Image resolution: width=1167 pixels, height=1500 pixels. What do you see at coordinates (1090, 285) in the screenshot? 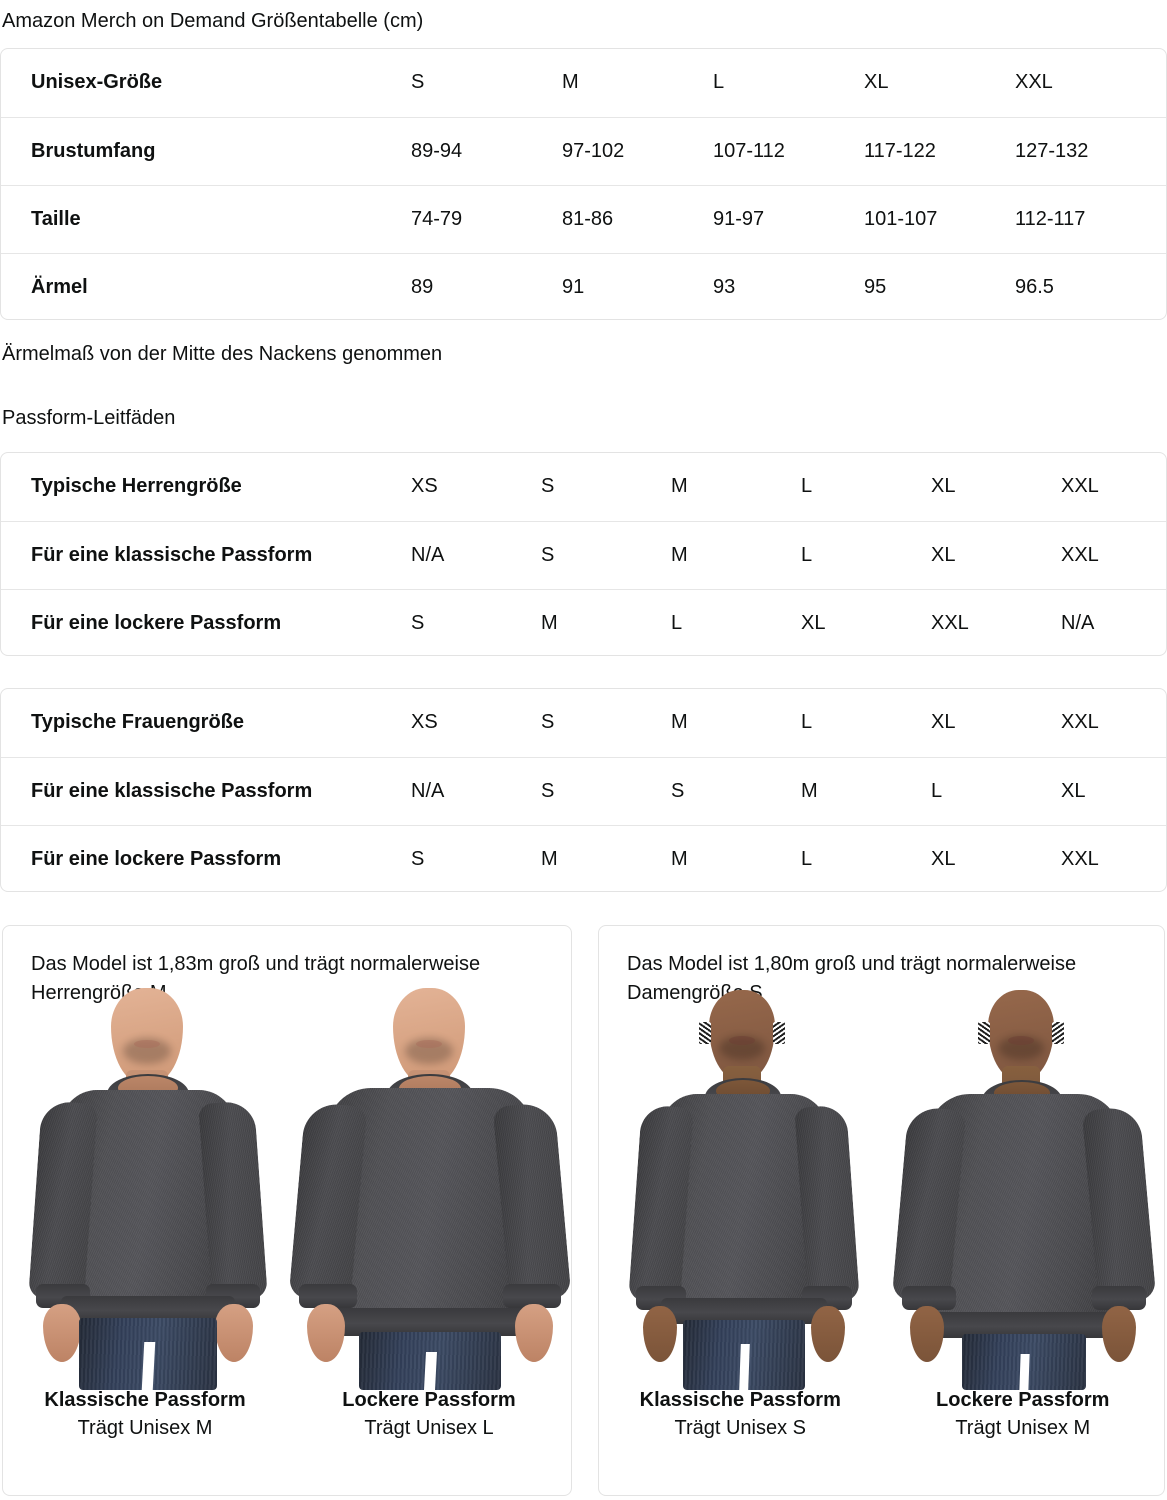
I see `cell: 96.5` at bounding box center [1090, 285].